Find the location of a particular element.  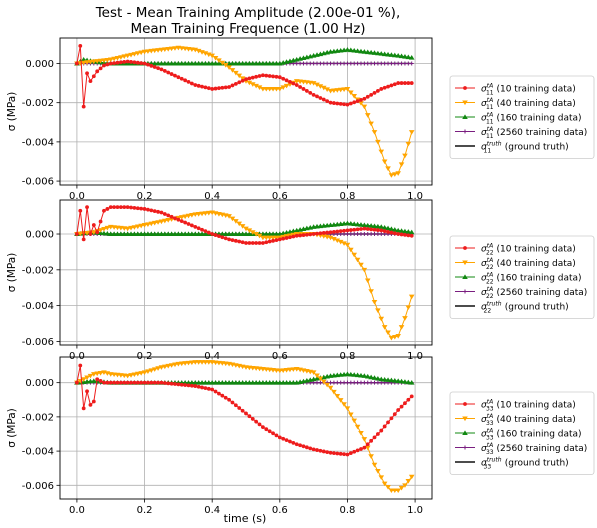

x-tick-label: 0.6 is located at coordinates (280, 196).